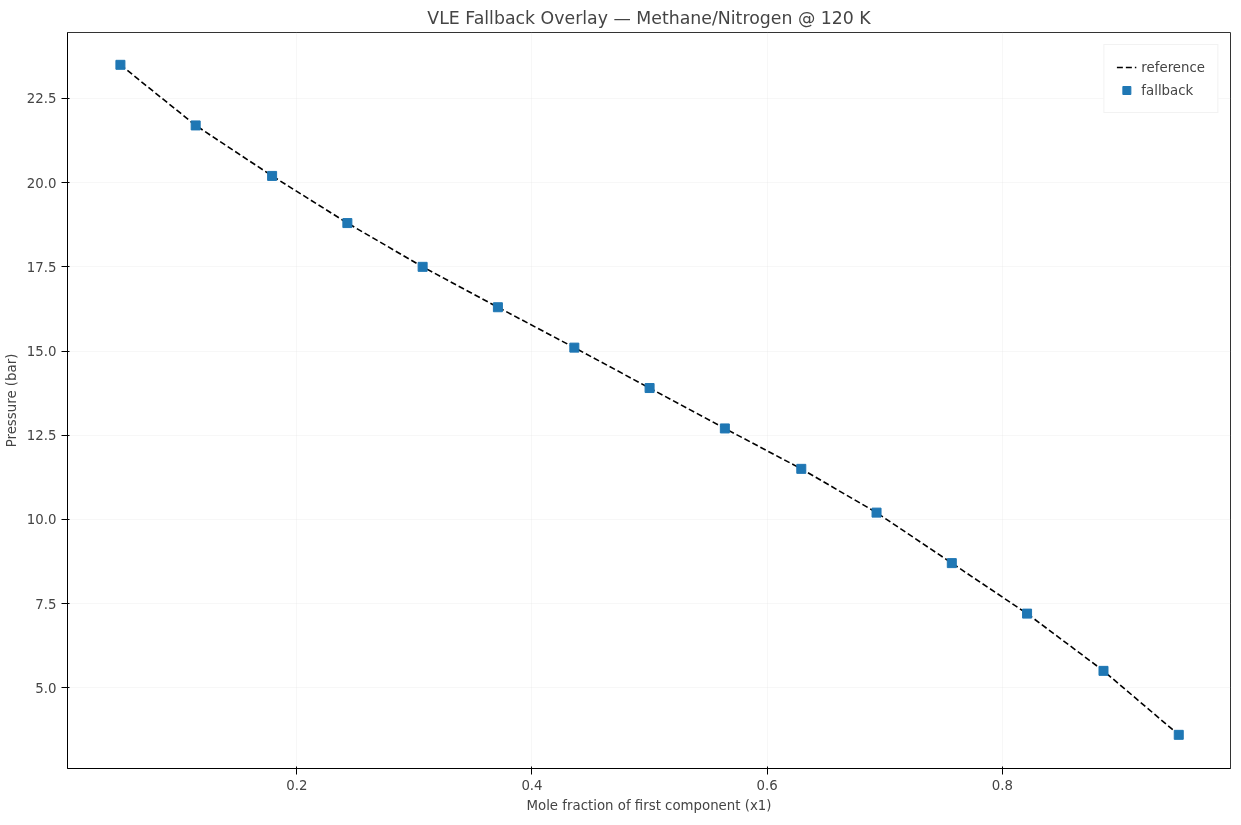  I want to click on y-tick-label: 7.5, so click(46, 604).